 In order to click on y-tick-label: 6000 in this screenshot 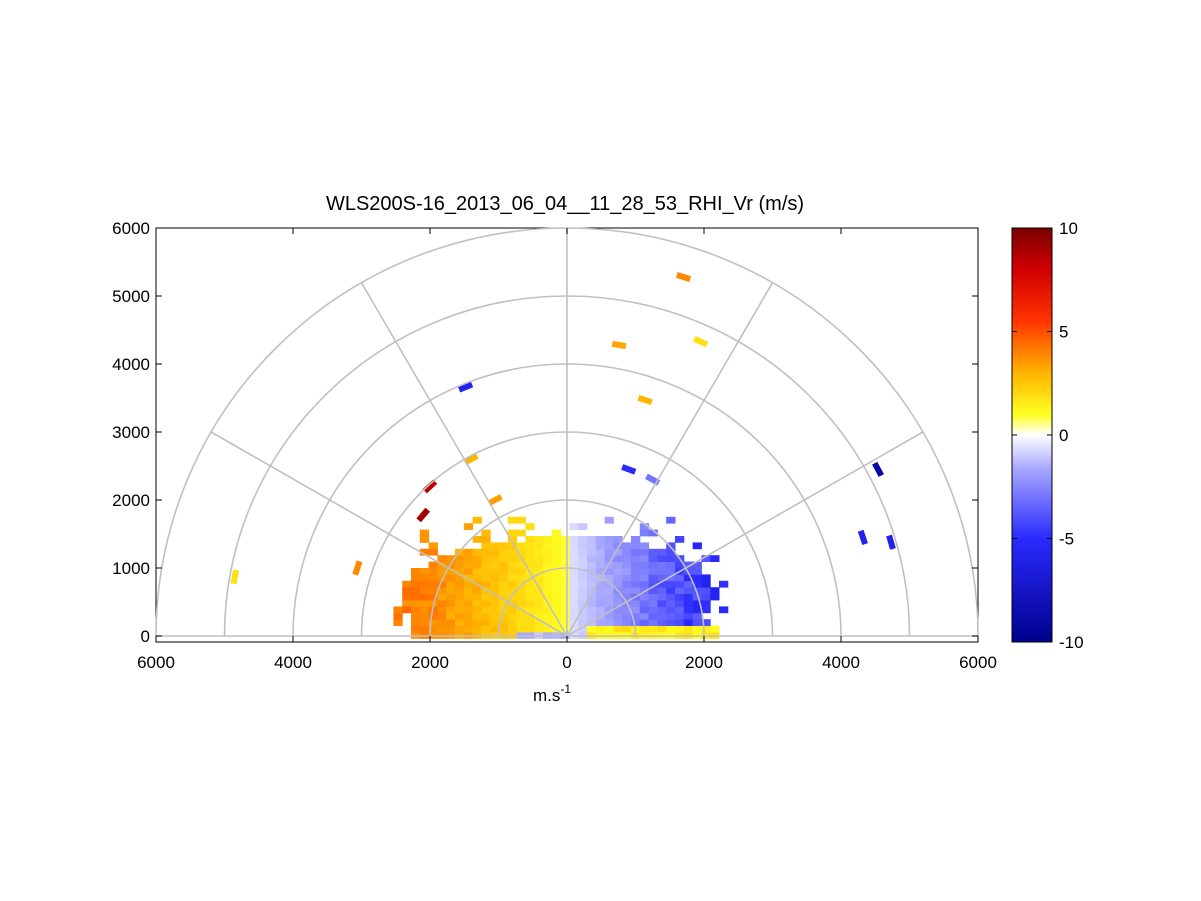, I will do `click(131, 228)`.